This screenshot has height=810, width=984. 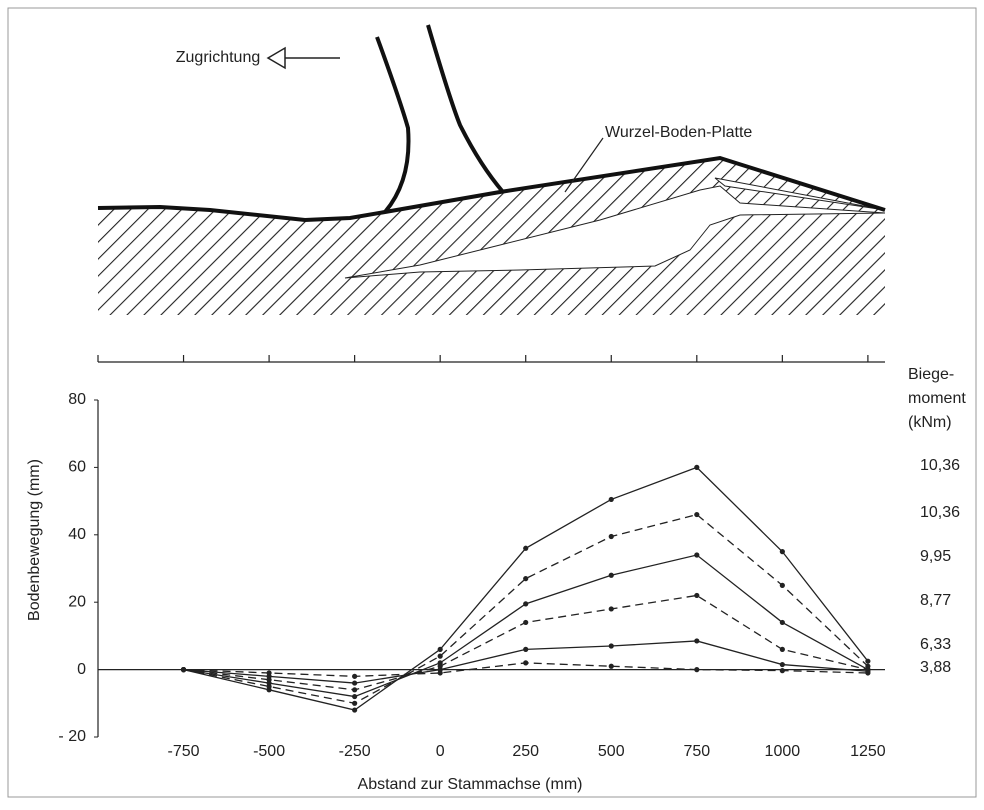 What do you see at coordinates (937, 398) in the screenshot?
I see `legend-title: moment` at bounding box center [937, 398].